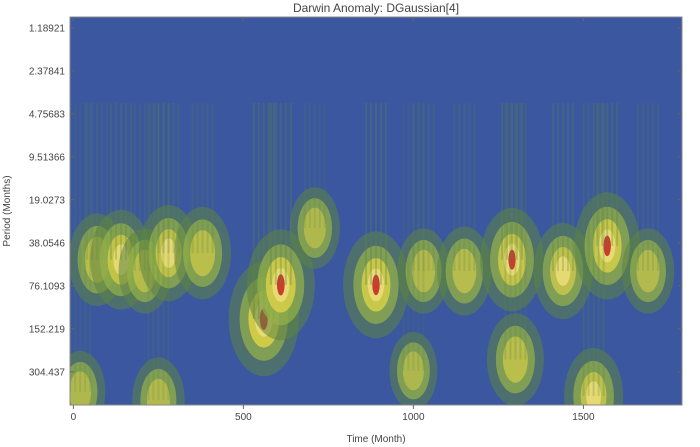 The width and height of the screenshot is (700, 447). Describe the element at coordinates (47, 71) in the screenshot. I see `y-tick-label: 2.37841` at that location.